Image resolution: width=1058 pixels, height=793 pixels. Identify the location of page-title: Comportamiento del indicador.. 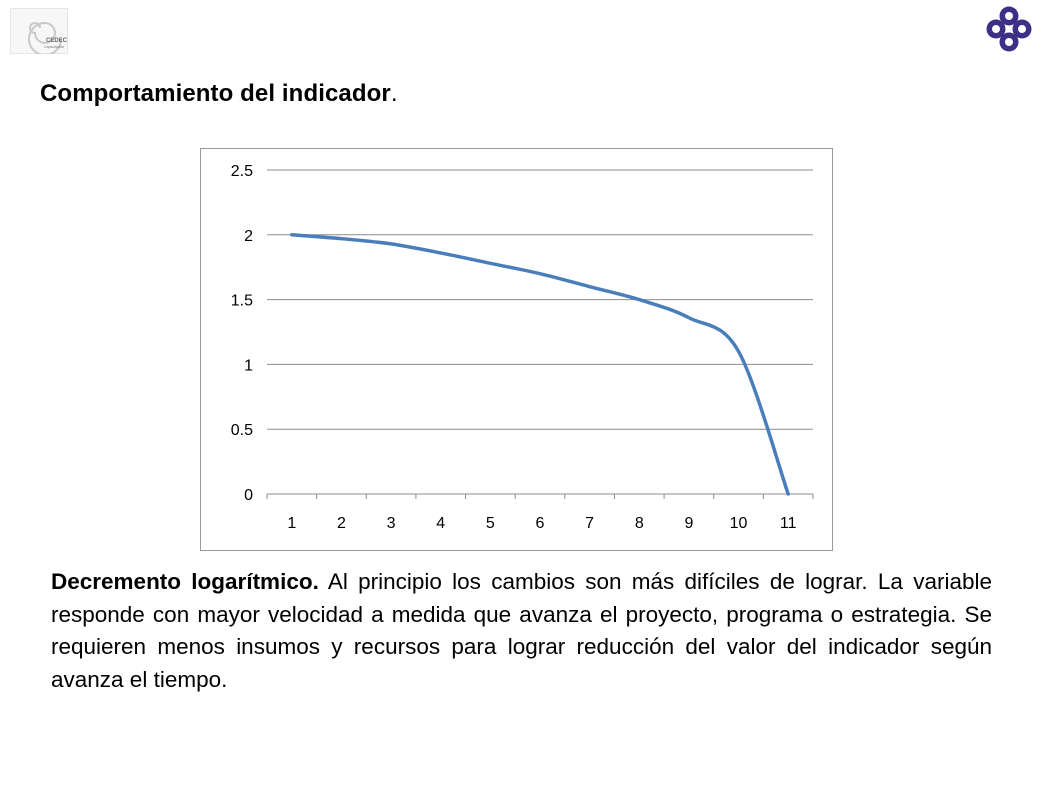
(219, 94).